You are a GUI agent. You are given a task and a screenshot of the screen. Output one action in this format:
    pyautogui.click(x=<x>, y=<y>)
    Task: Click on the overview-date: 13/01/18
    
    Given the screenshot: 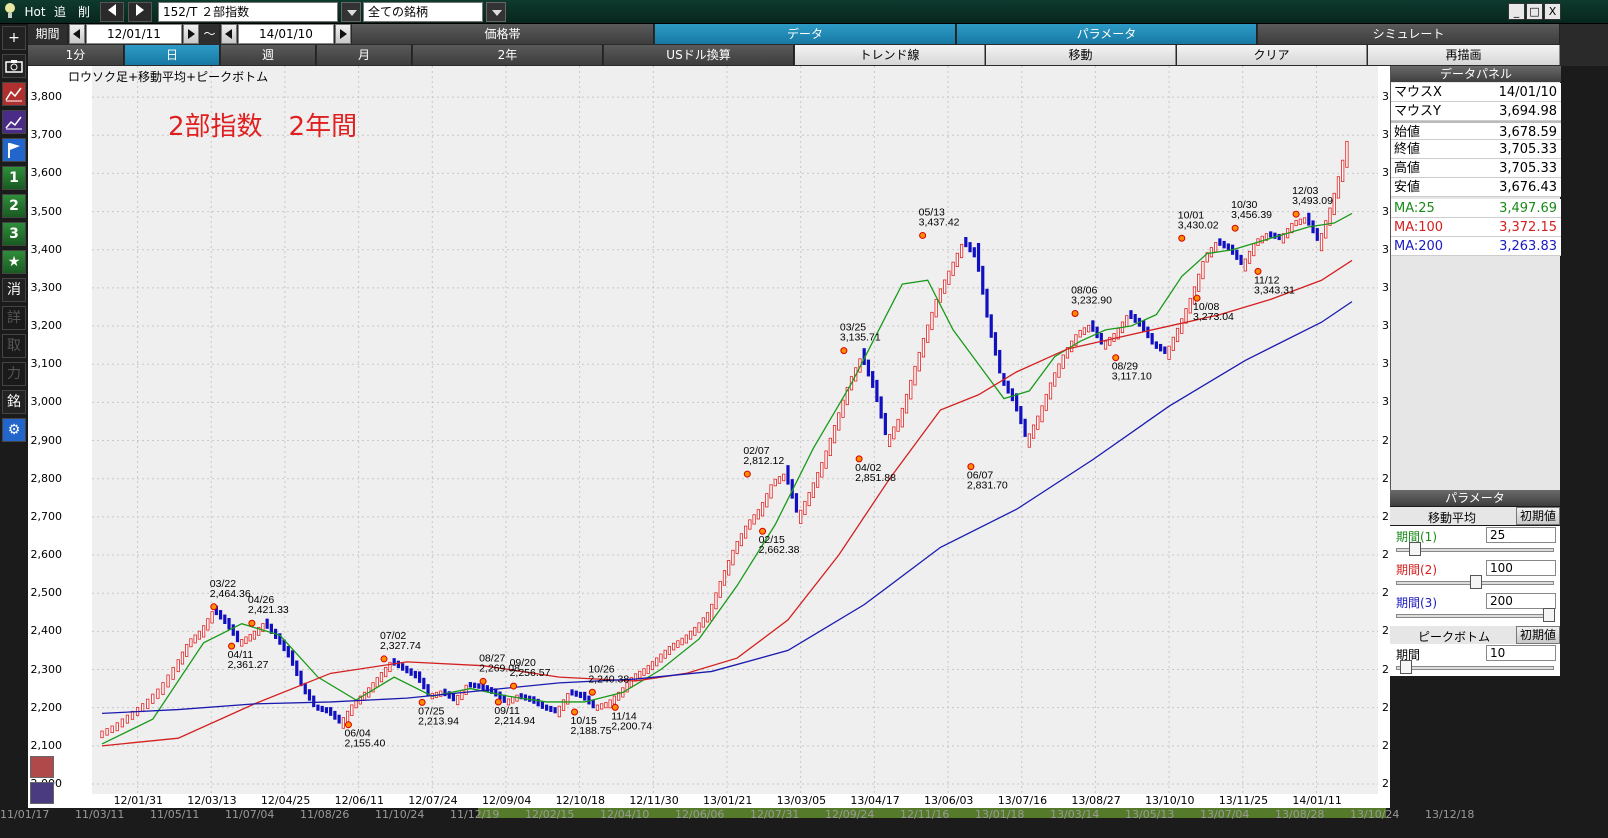 What is the action you would take?
    pyautogui.click(x=1000, y=814)
    